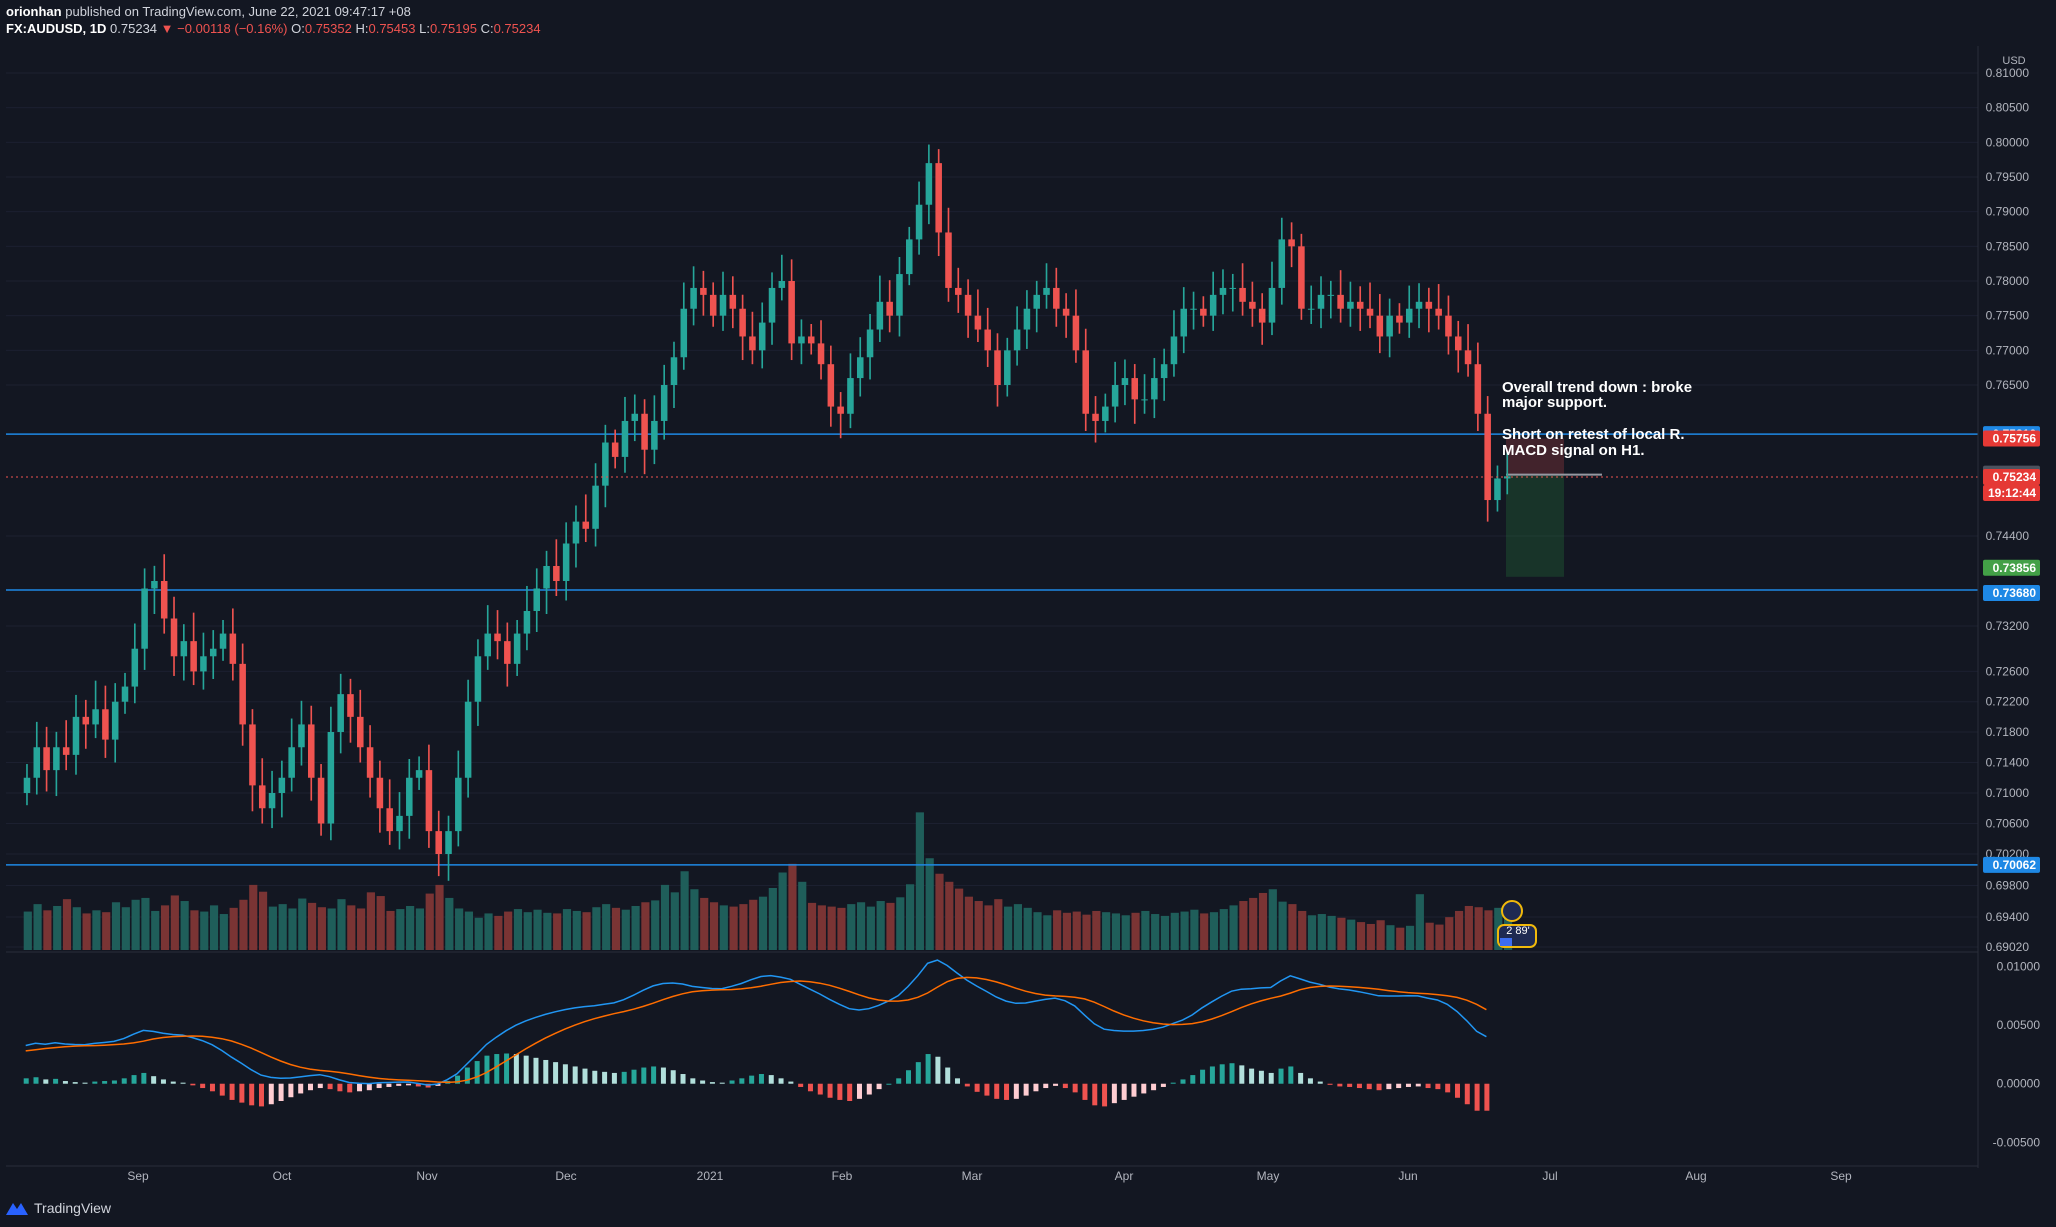 This screenshot has width=2056, height=1227. I want to click on time-label-Mar: Mar, so click(972, 1176).